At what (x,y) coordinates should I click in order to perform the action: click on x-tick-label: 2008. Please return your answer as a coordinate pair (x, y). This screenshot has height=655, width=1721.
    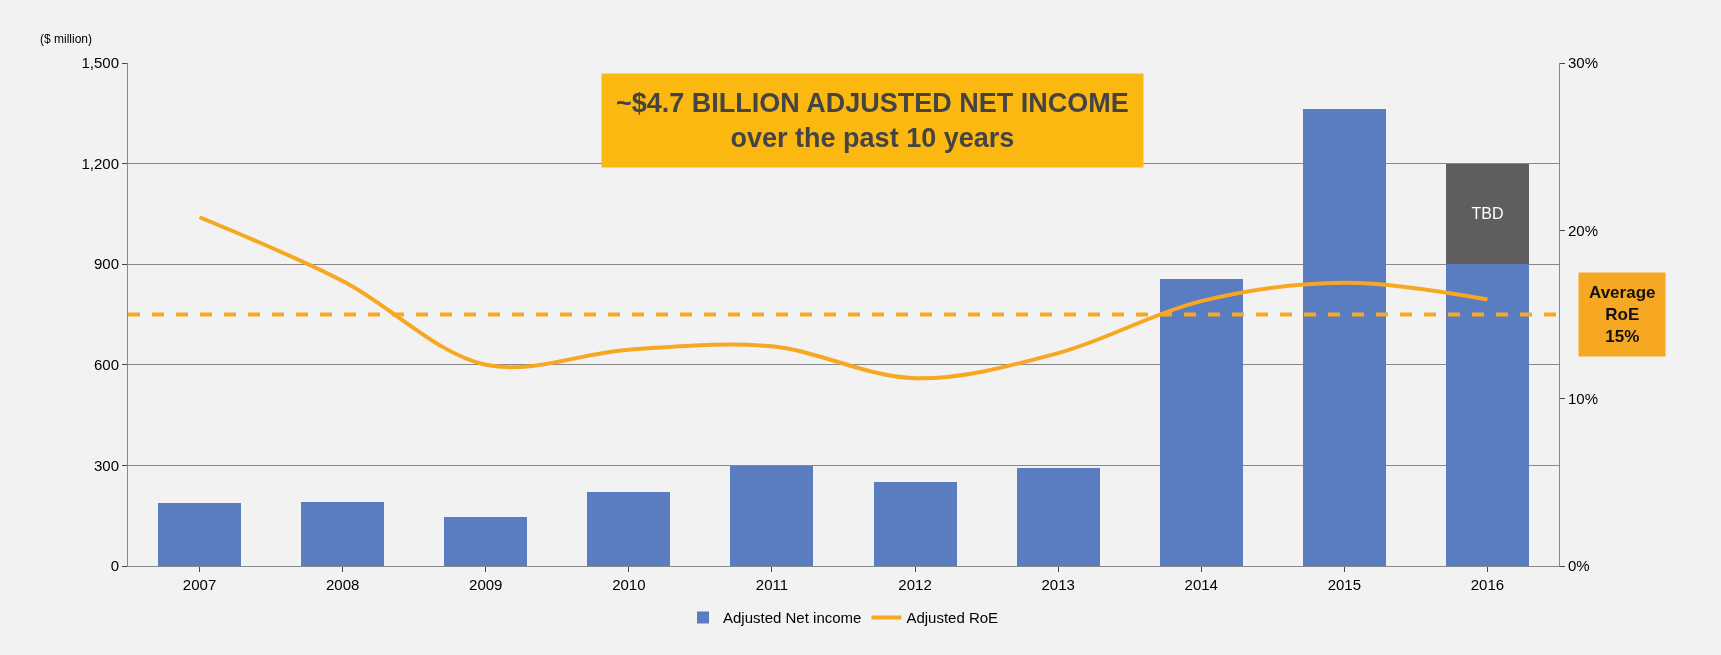
    Looking at the image, I should click on (342, 584).